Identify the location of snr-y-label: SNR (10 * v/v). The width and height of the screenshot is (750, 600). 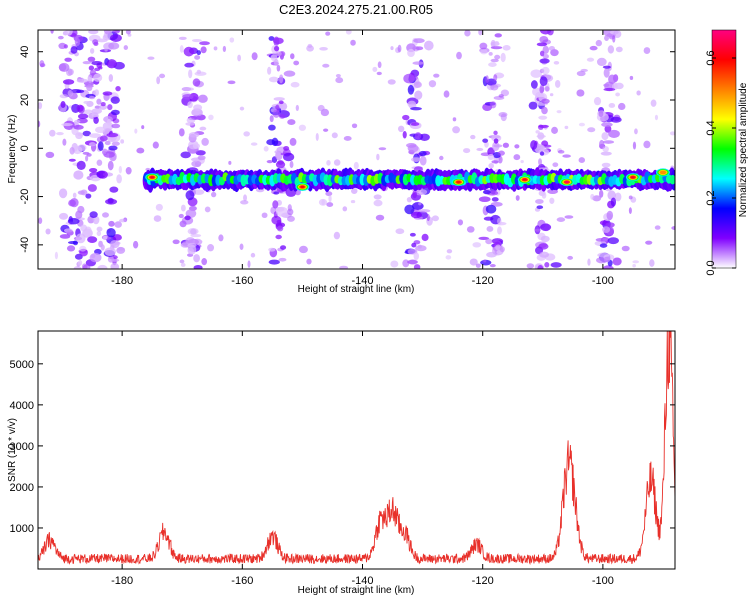
(12, 450).